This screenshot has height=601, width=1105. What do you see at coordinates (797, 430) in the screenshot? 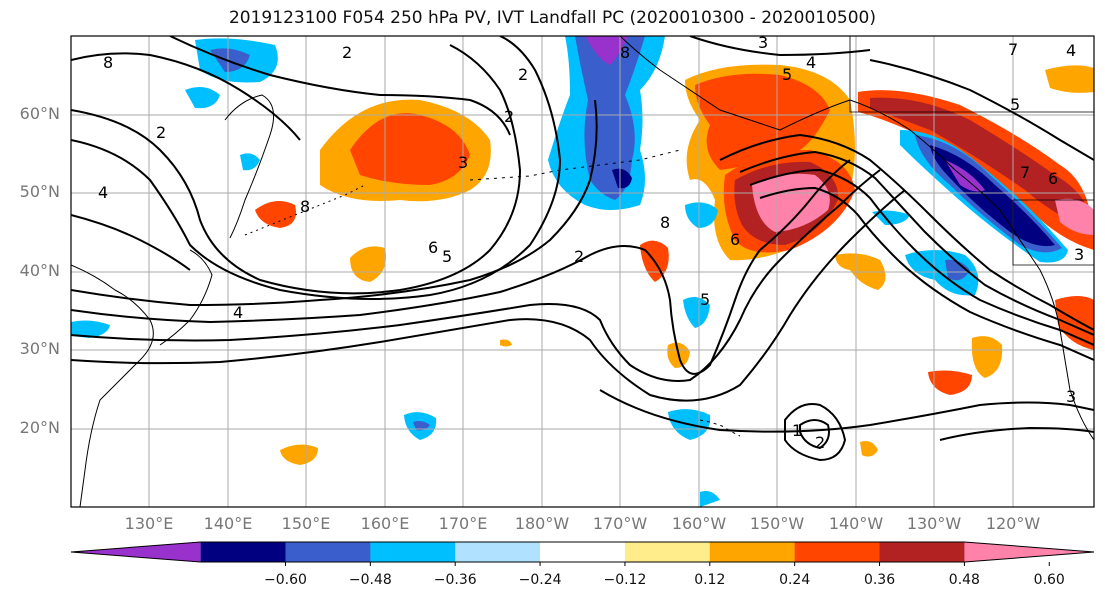
I see `contour-label: 1` at bounding box center [797, 430].